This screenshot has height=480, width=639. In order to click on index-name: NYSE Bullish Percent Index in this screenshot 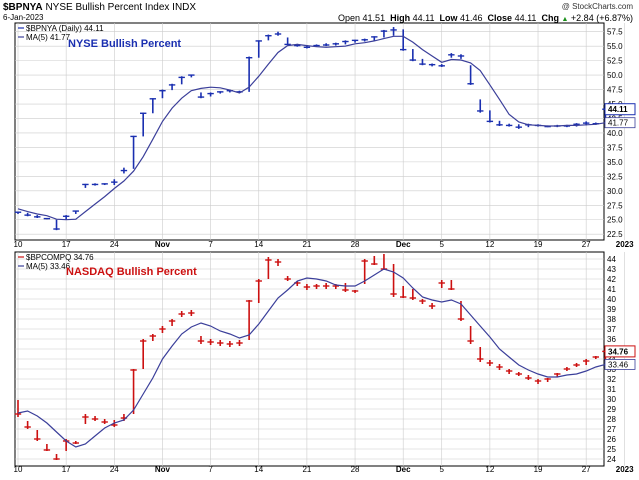, I will do `click(107, 7)`.